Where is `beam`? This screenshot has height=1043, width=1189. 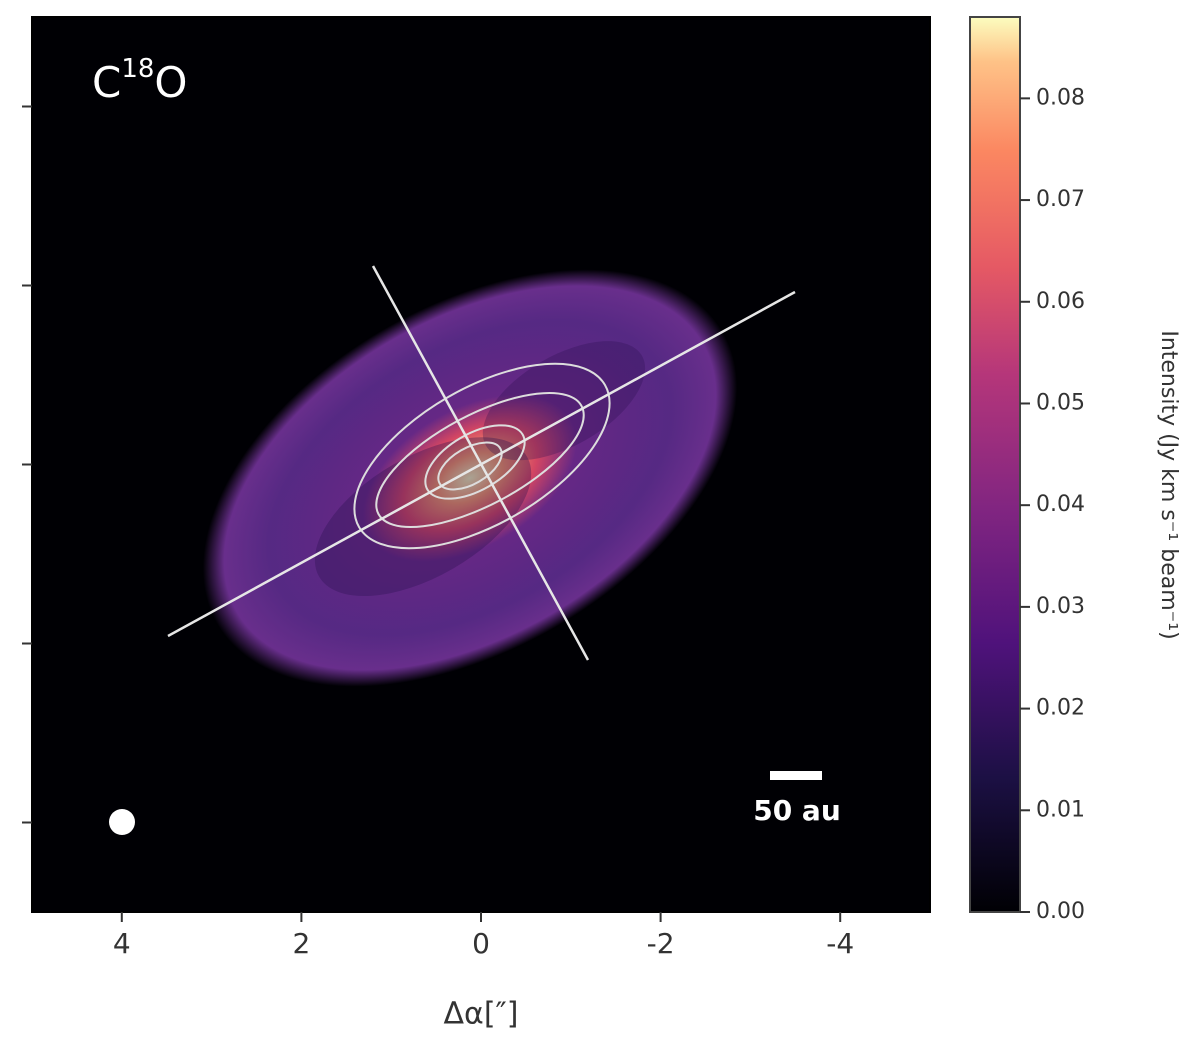
beam is located at coordinates (122, 822).